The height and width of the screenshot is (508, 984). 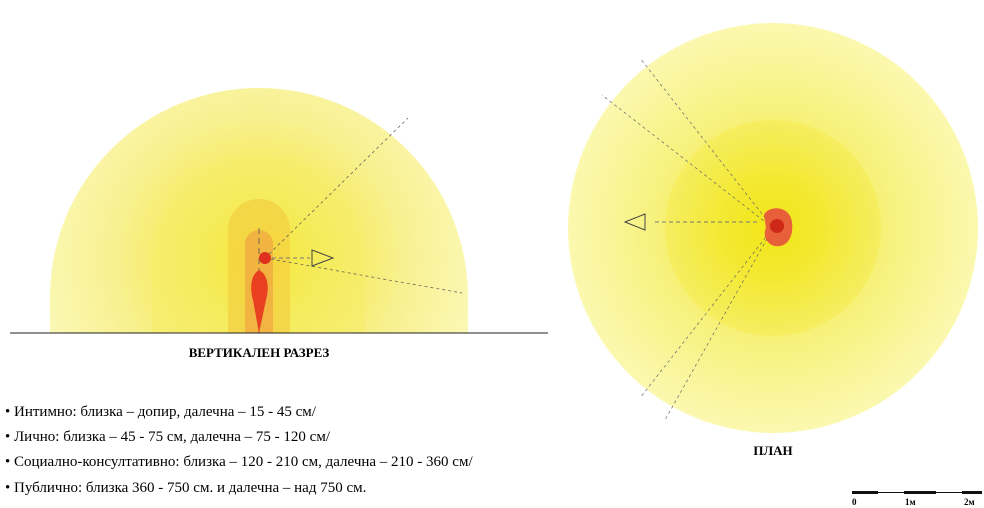 What do you see at coordinates (910, 502) in the screenshot?
I see `scale-label: 1м` at bounding box center [910, 502].